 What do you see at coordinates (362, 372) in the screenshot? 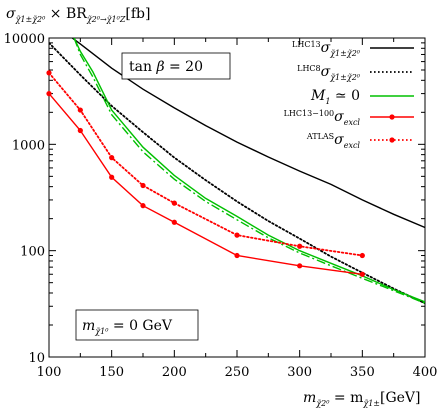
I see `x-tick-label: 350` at bounding box center [362, 372].